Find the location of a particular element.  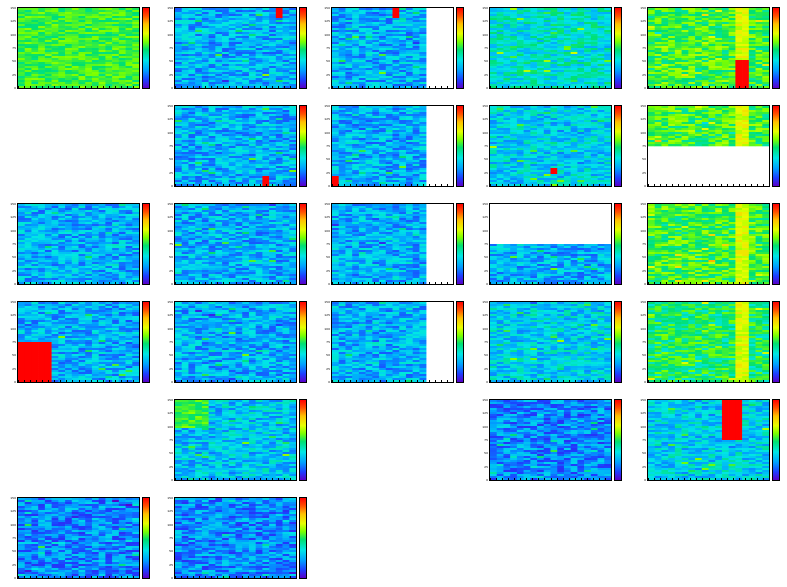

histogram-panel: 0 25 50 75 100 125 150 is located at coordinates (707, 47).